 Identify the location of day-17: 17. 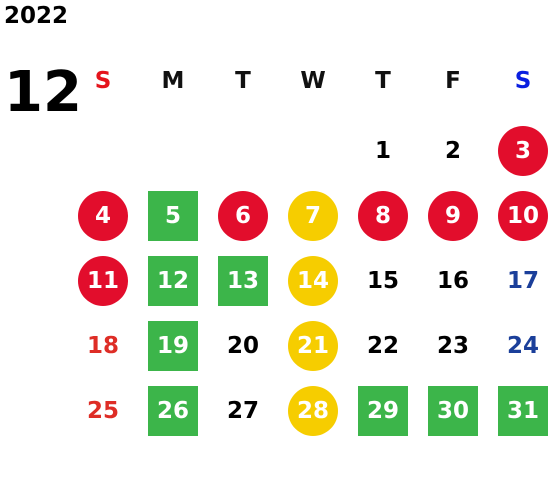
(522, 281).